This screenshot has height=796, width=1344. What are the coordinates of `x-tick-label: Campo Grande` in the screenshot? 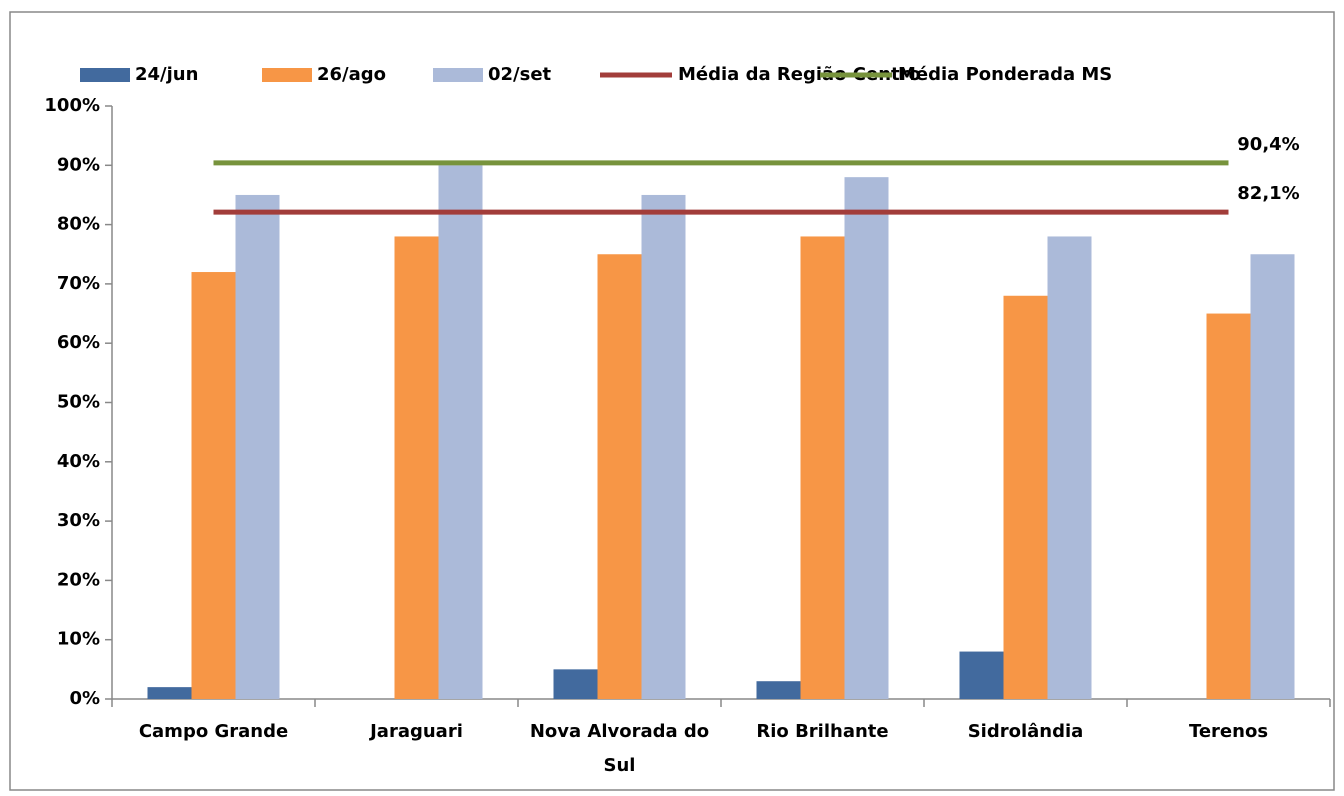 It's located at (213, 731).